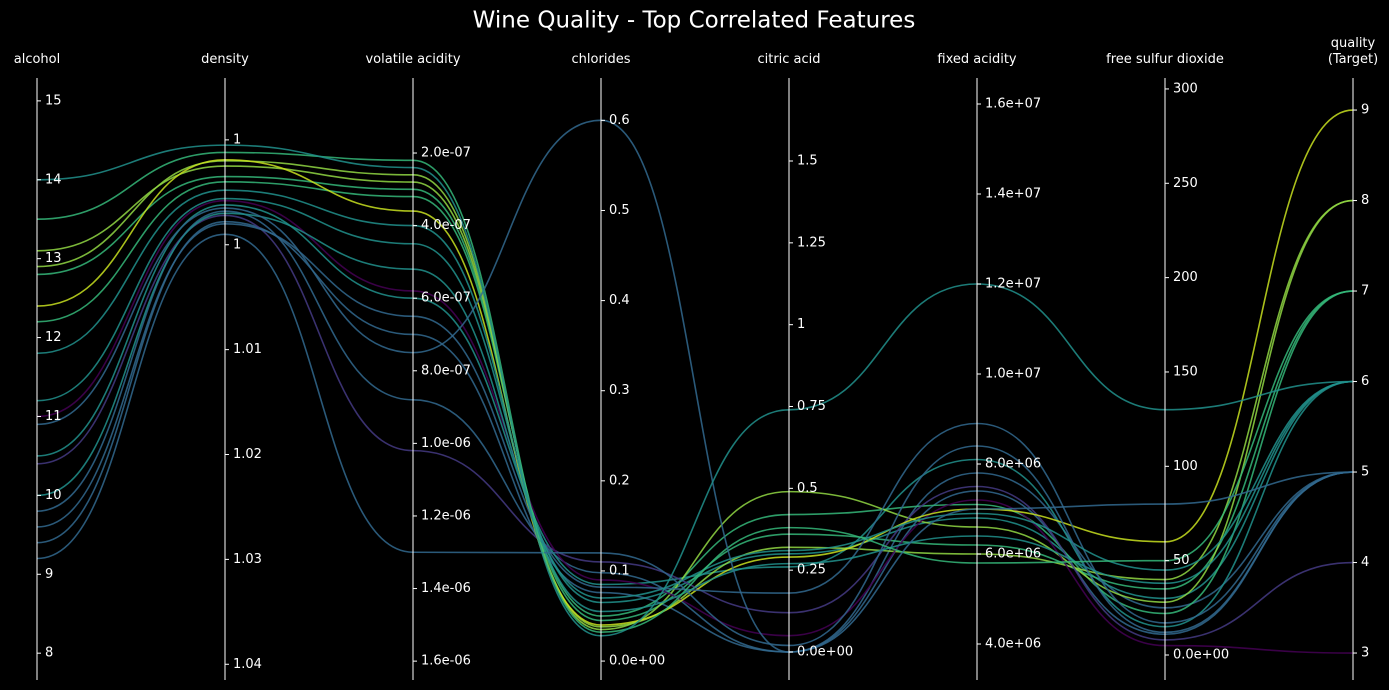 Image resolution: width=1389 pixels, height=690 pixels. Describe the element at coordinates (1365, 472) in the screenshot. I see `tick-label: 5` at that location.